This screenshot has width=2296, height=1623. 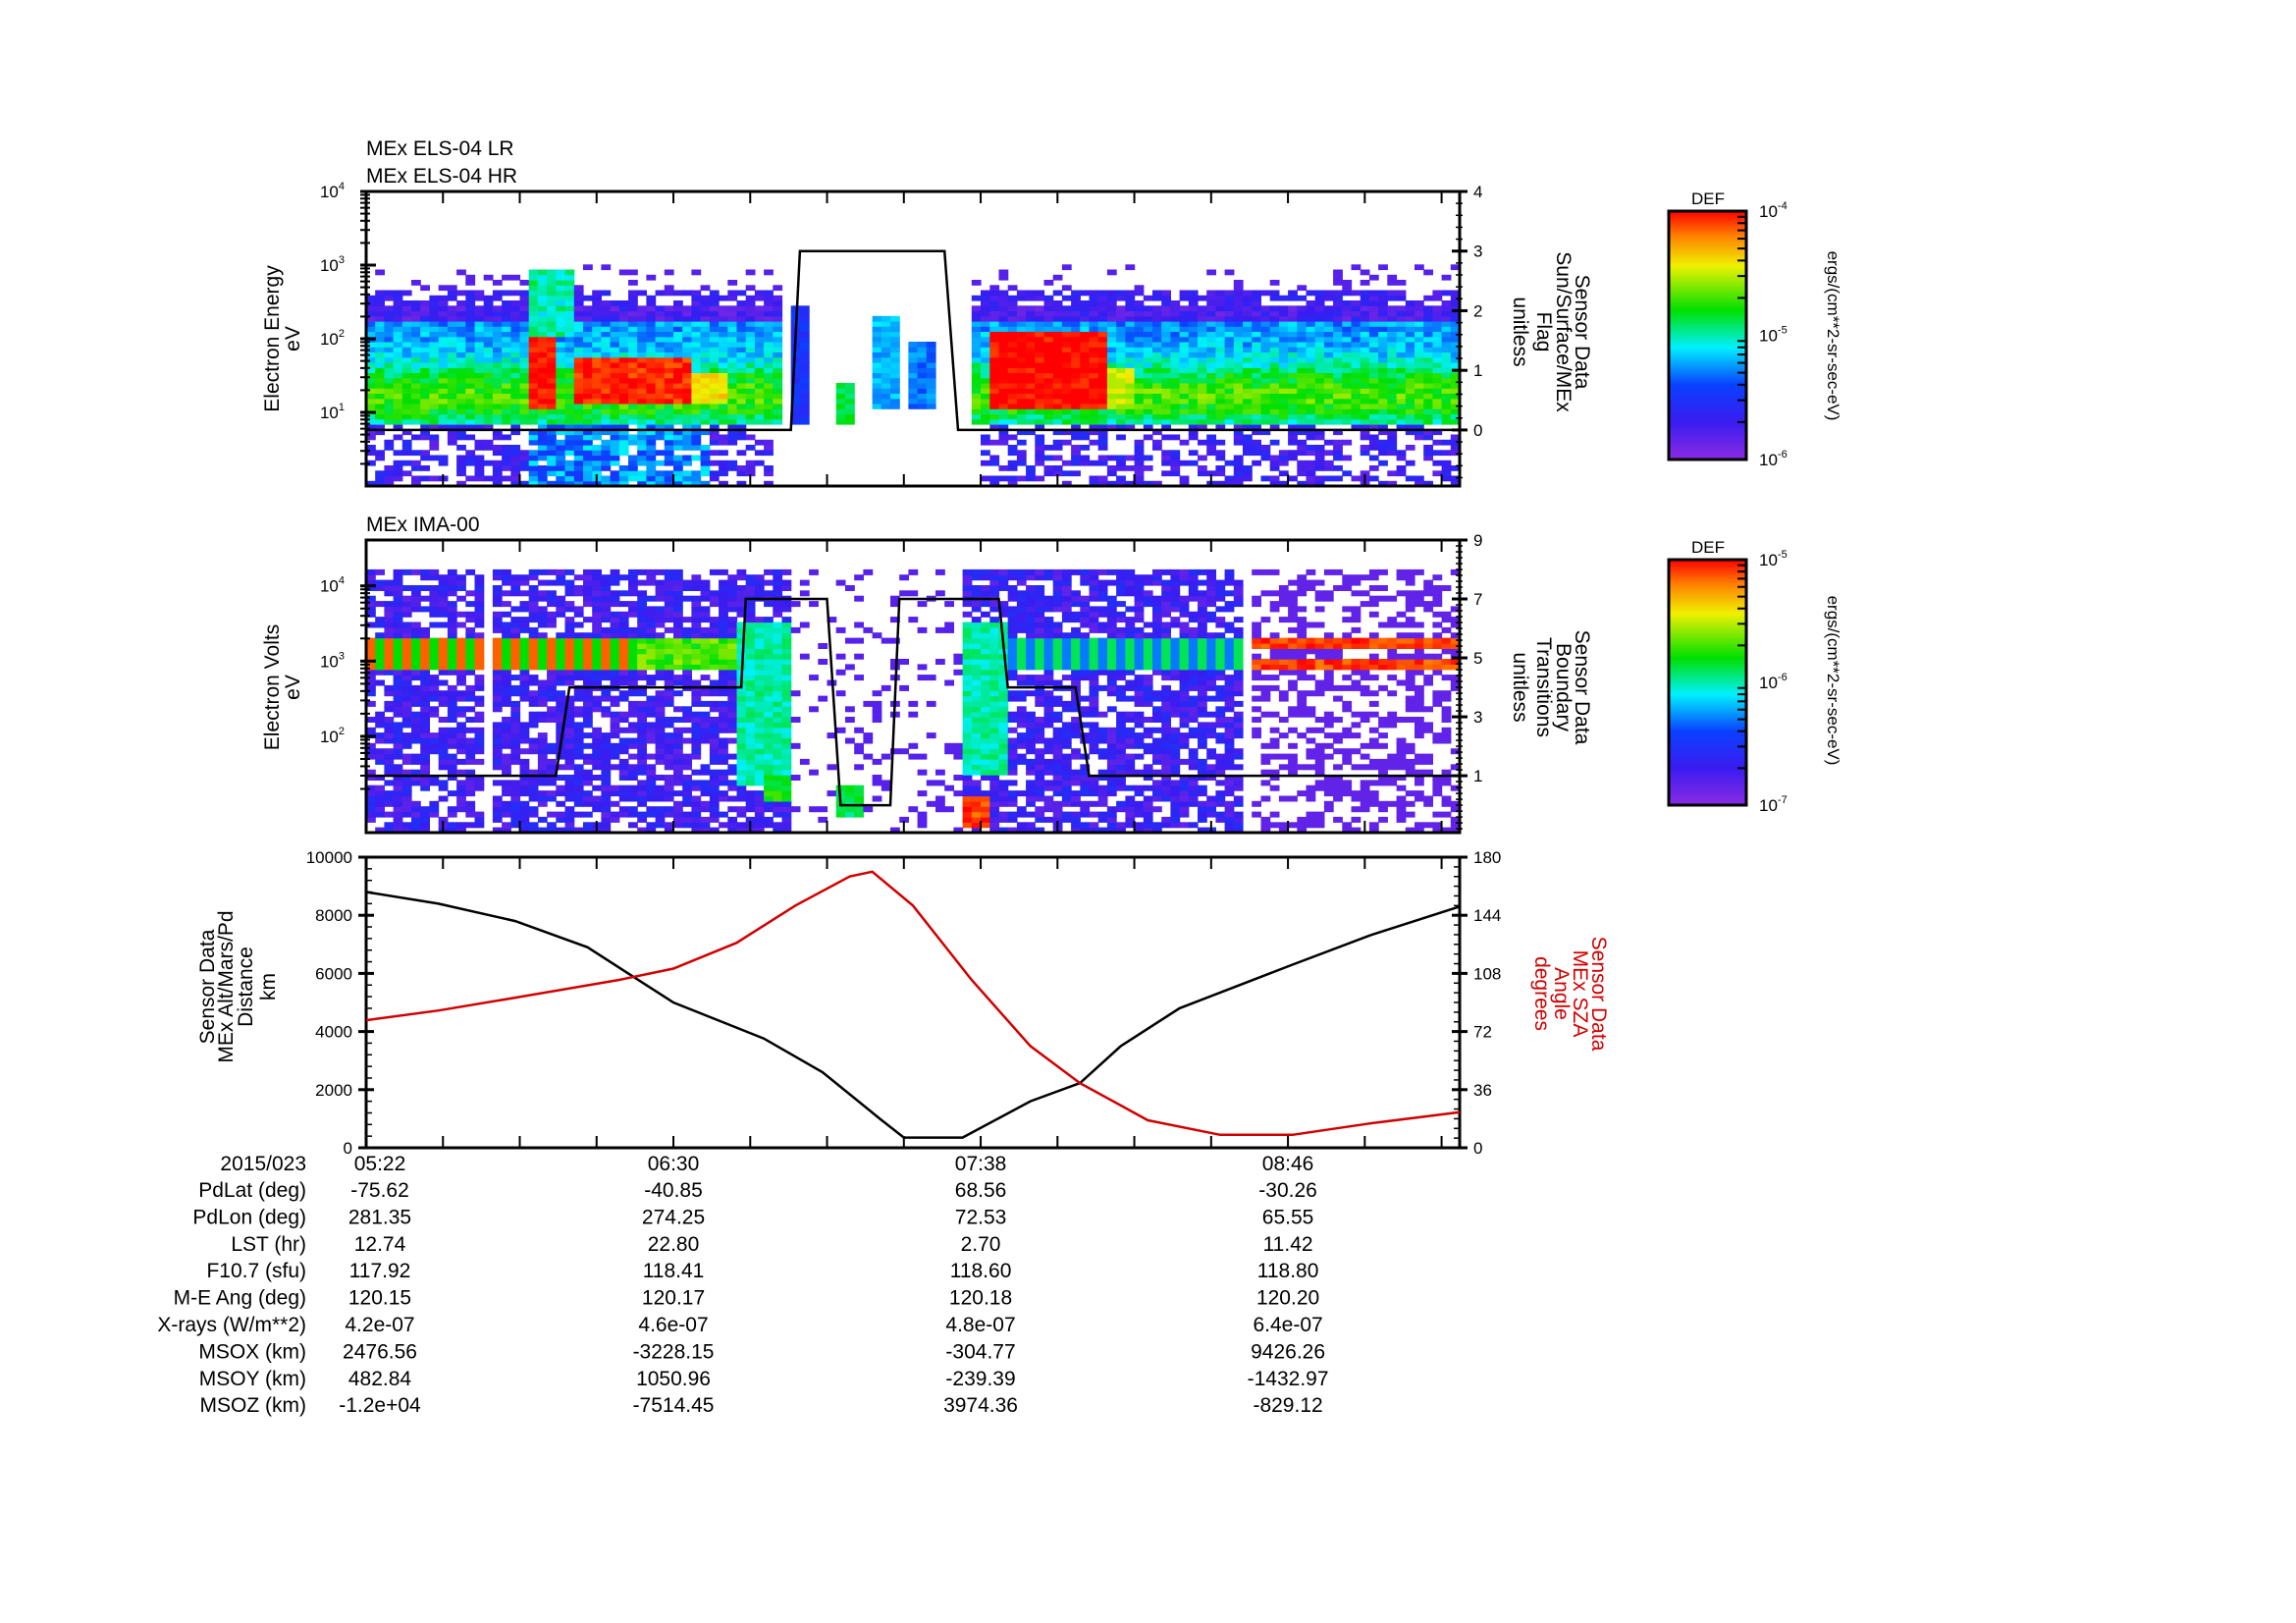 What do you see at coordinates (423, 525) in the screenshot?
I see `ima-title: MEx IMA-00` at bounding box center [423, 525].